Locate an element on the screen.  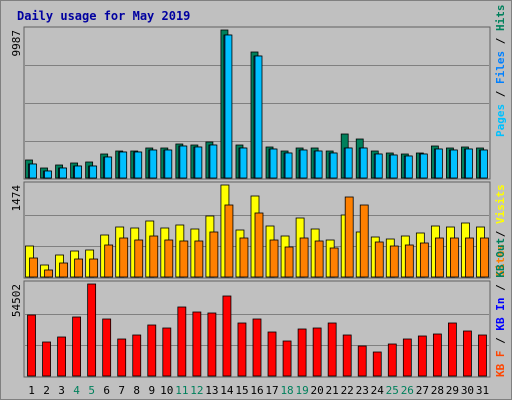
legend-item: KB Out is located at coordinates (500, 258).